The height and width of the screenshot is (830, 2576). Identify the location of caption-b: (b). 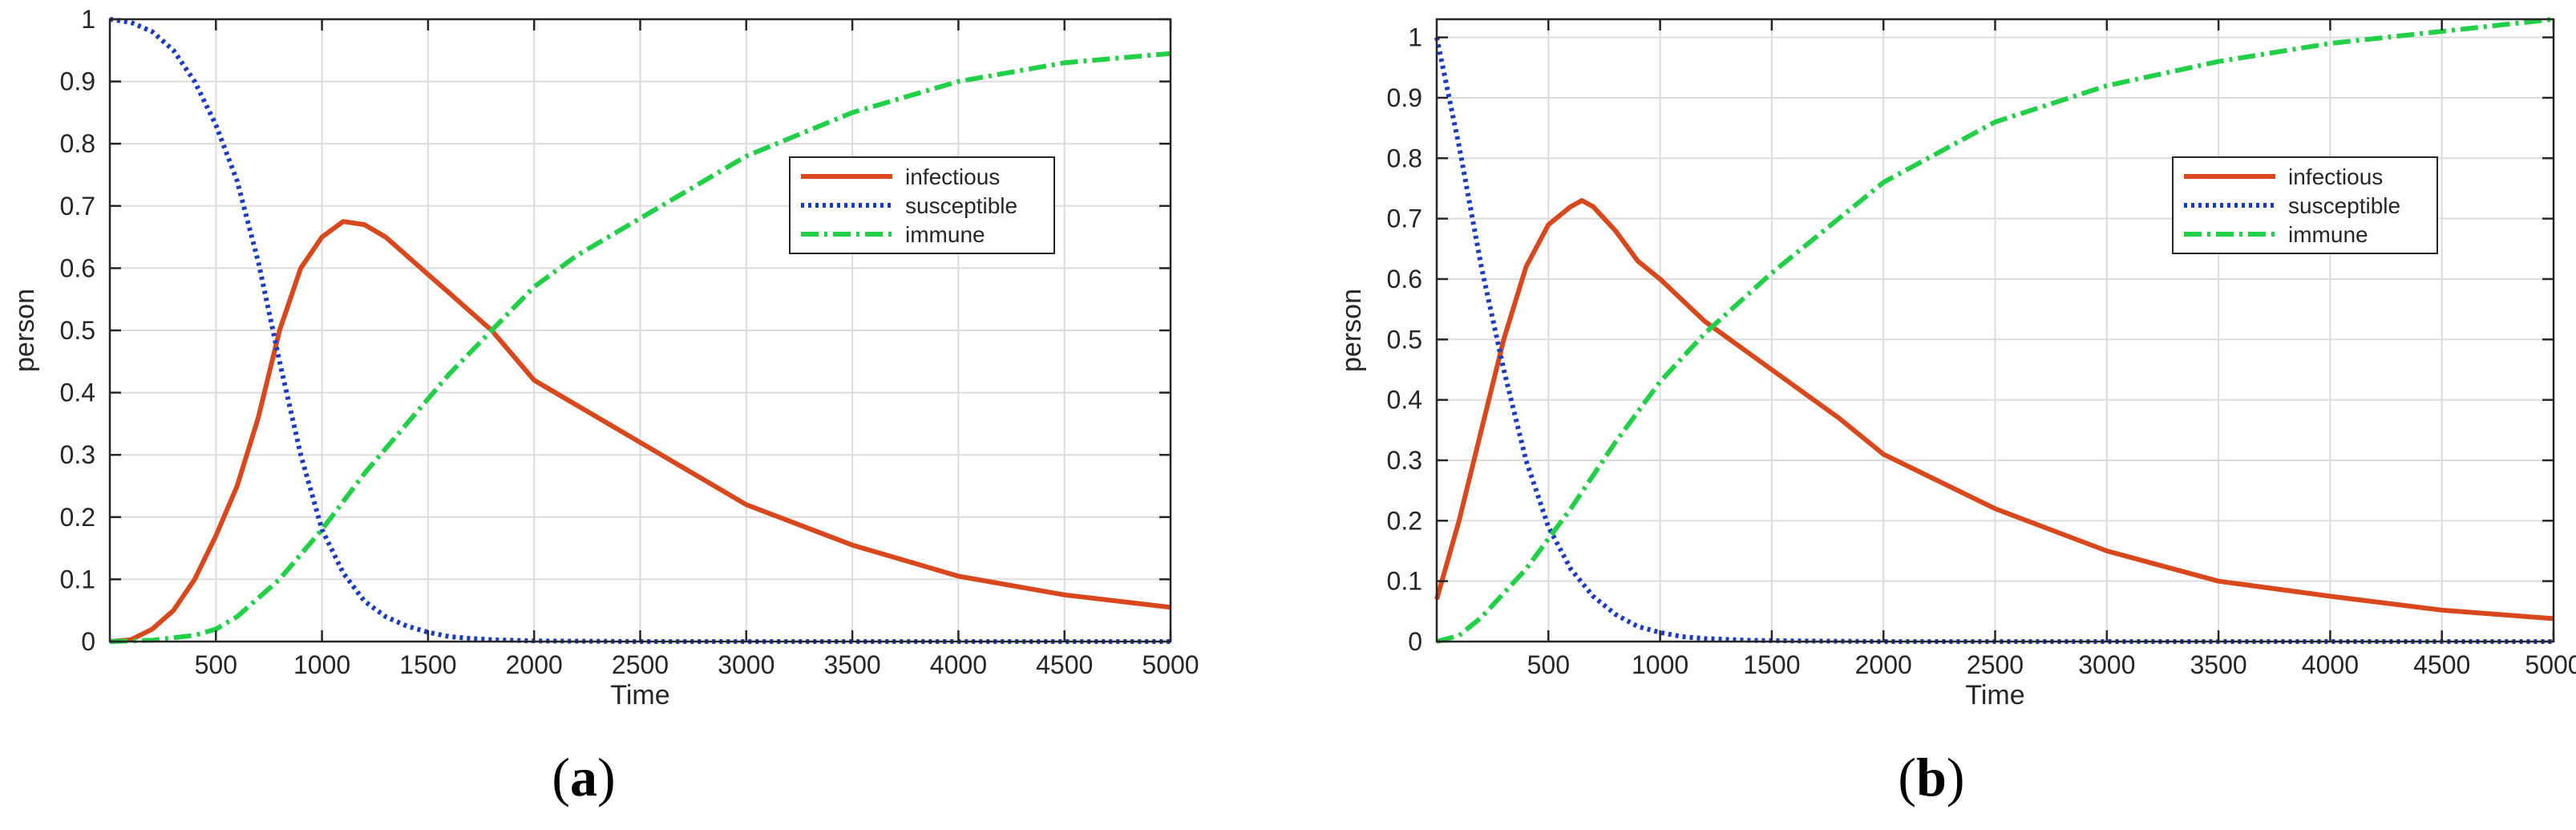
(1931, 777).